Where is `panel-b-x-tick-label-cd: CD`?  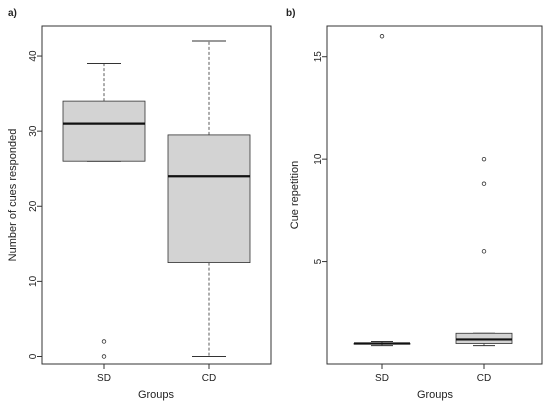 panel-b-x-tick-label-cd: CD is located at coordinates (484, 378).